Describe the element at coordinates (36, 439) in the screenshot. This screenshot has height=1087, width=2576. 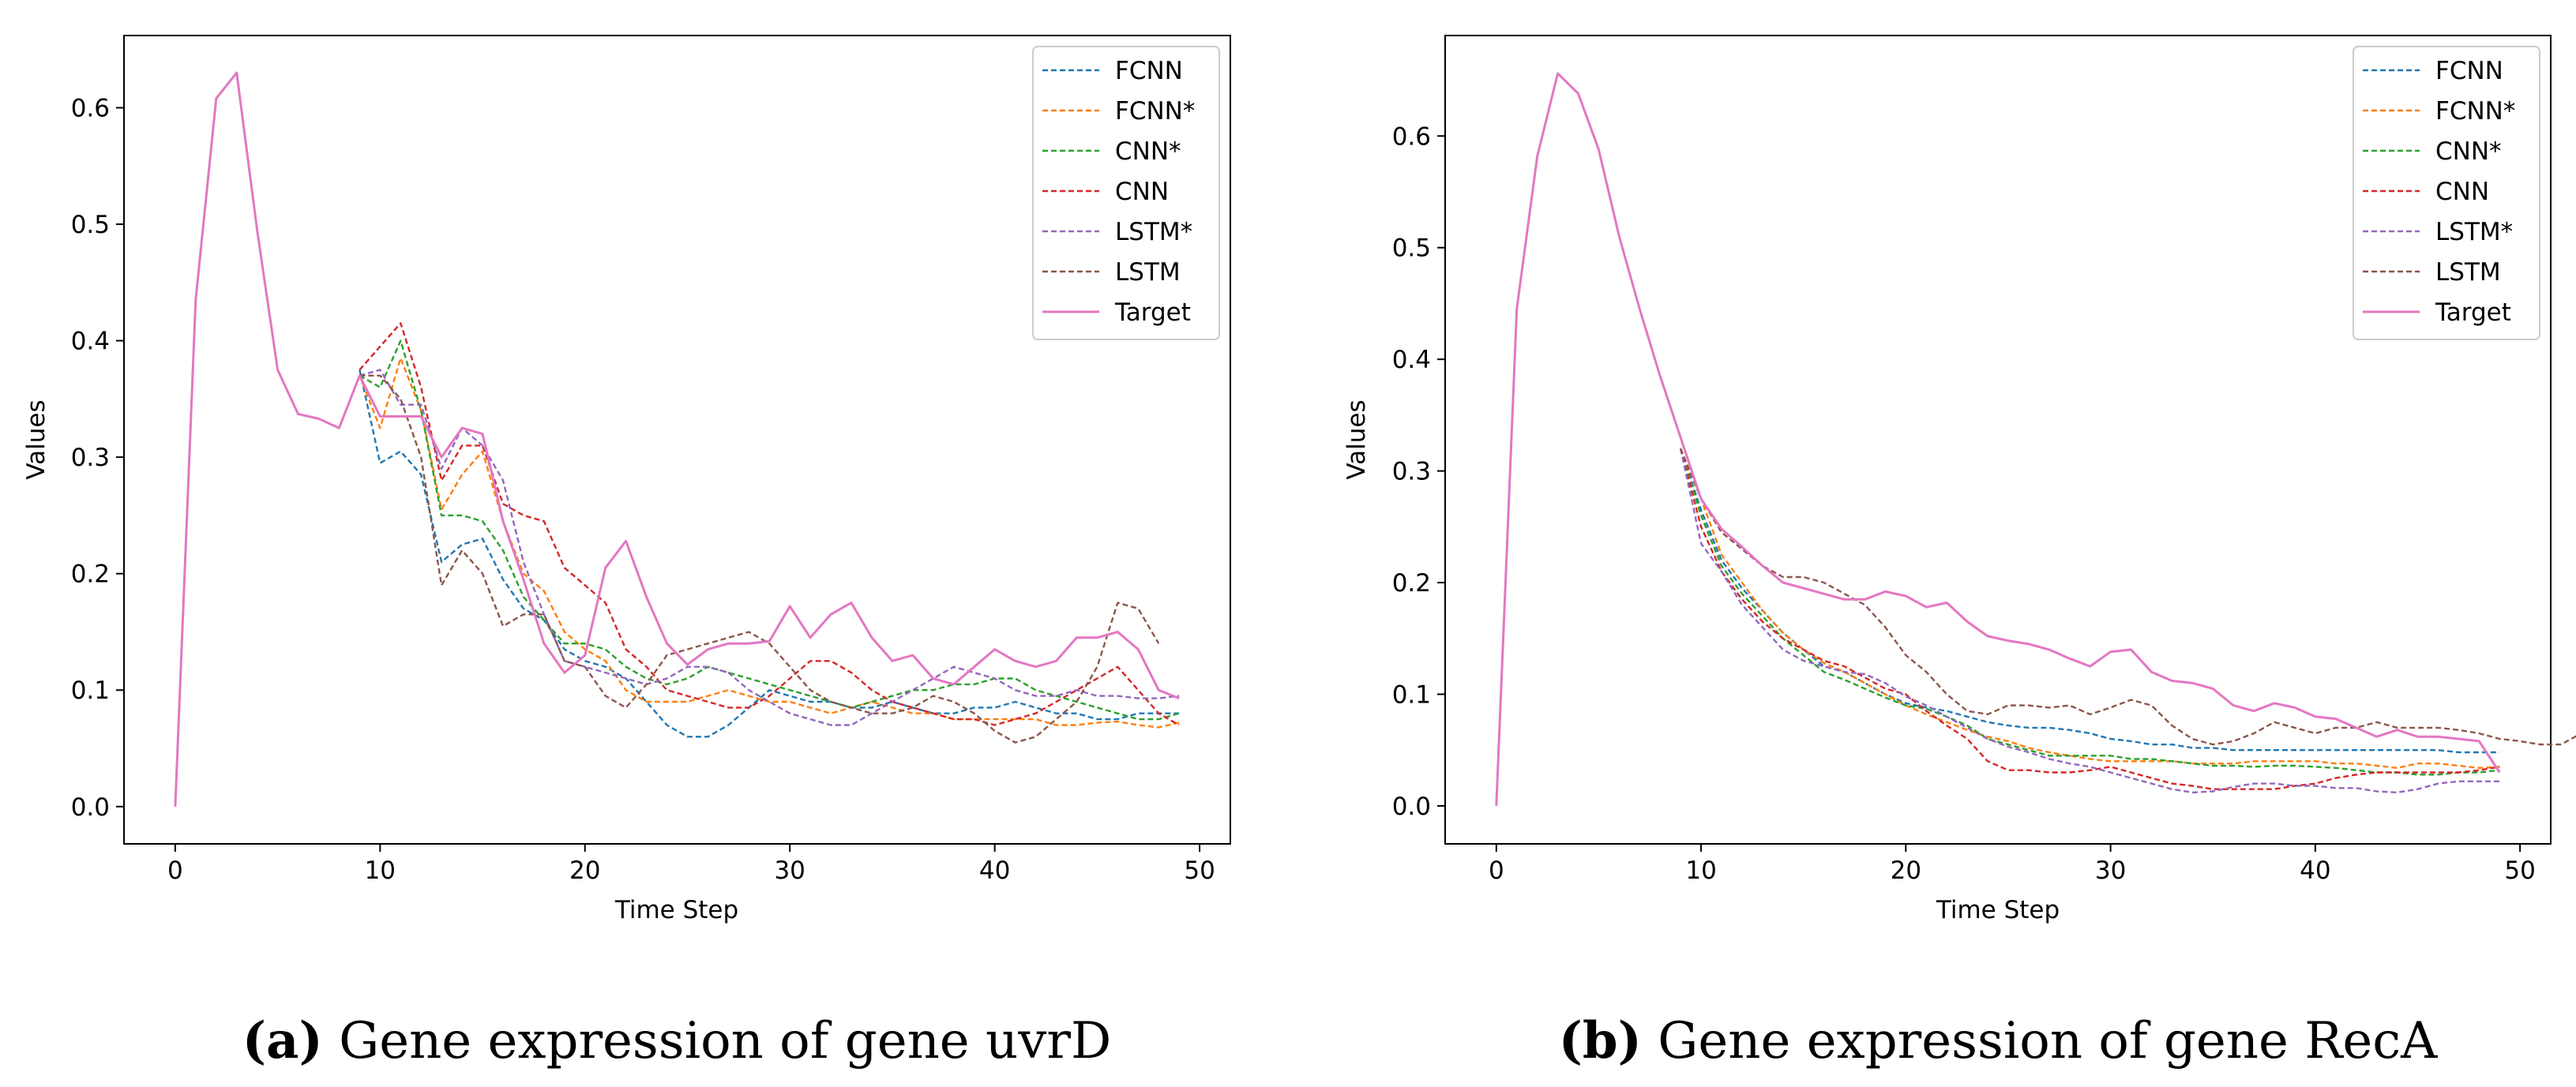
I see `y-axis-label-a: Values` at that location.